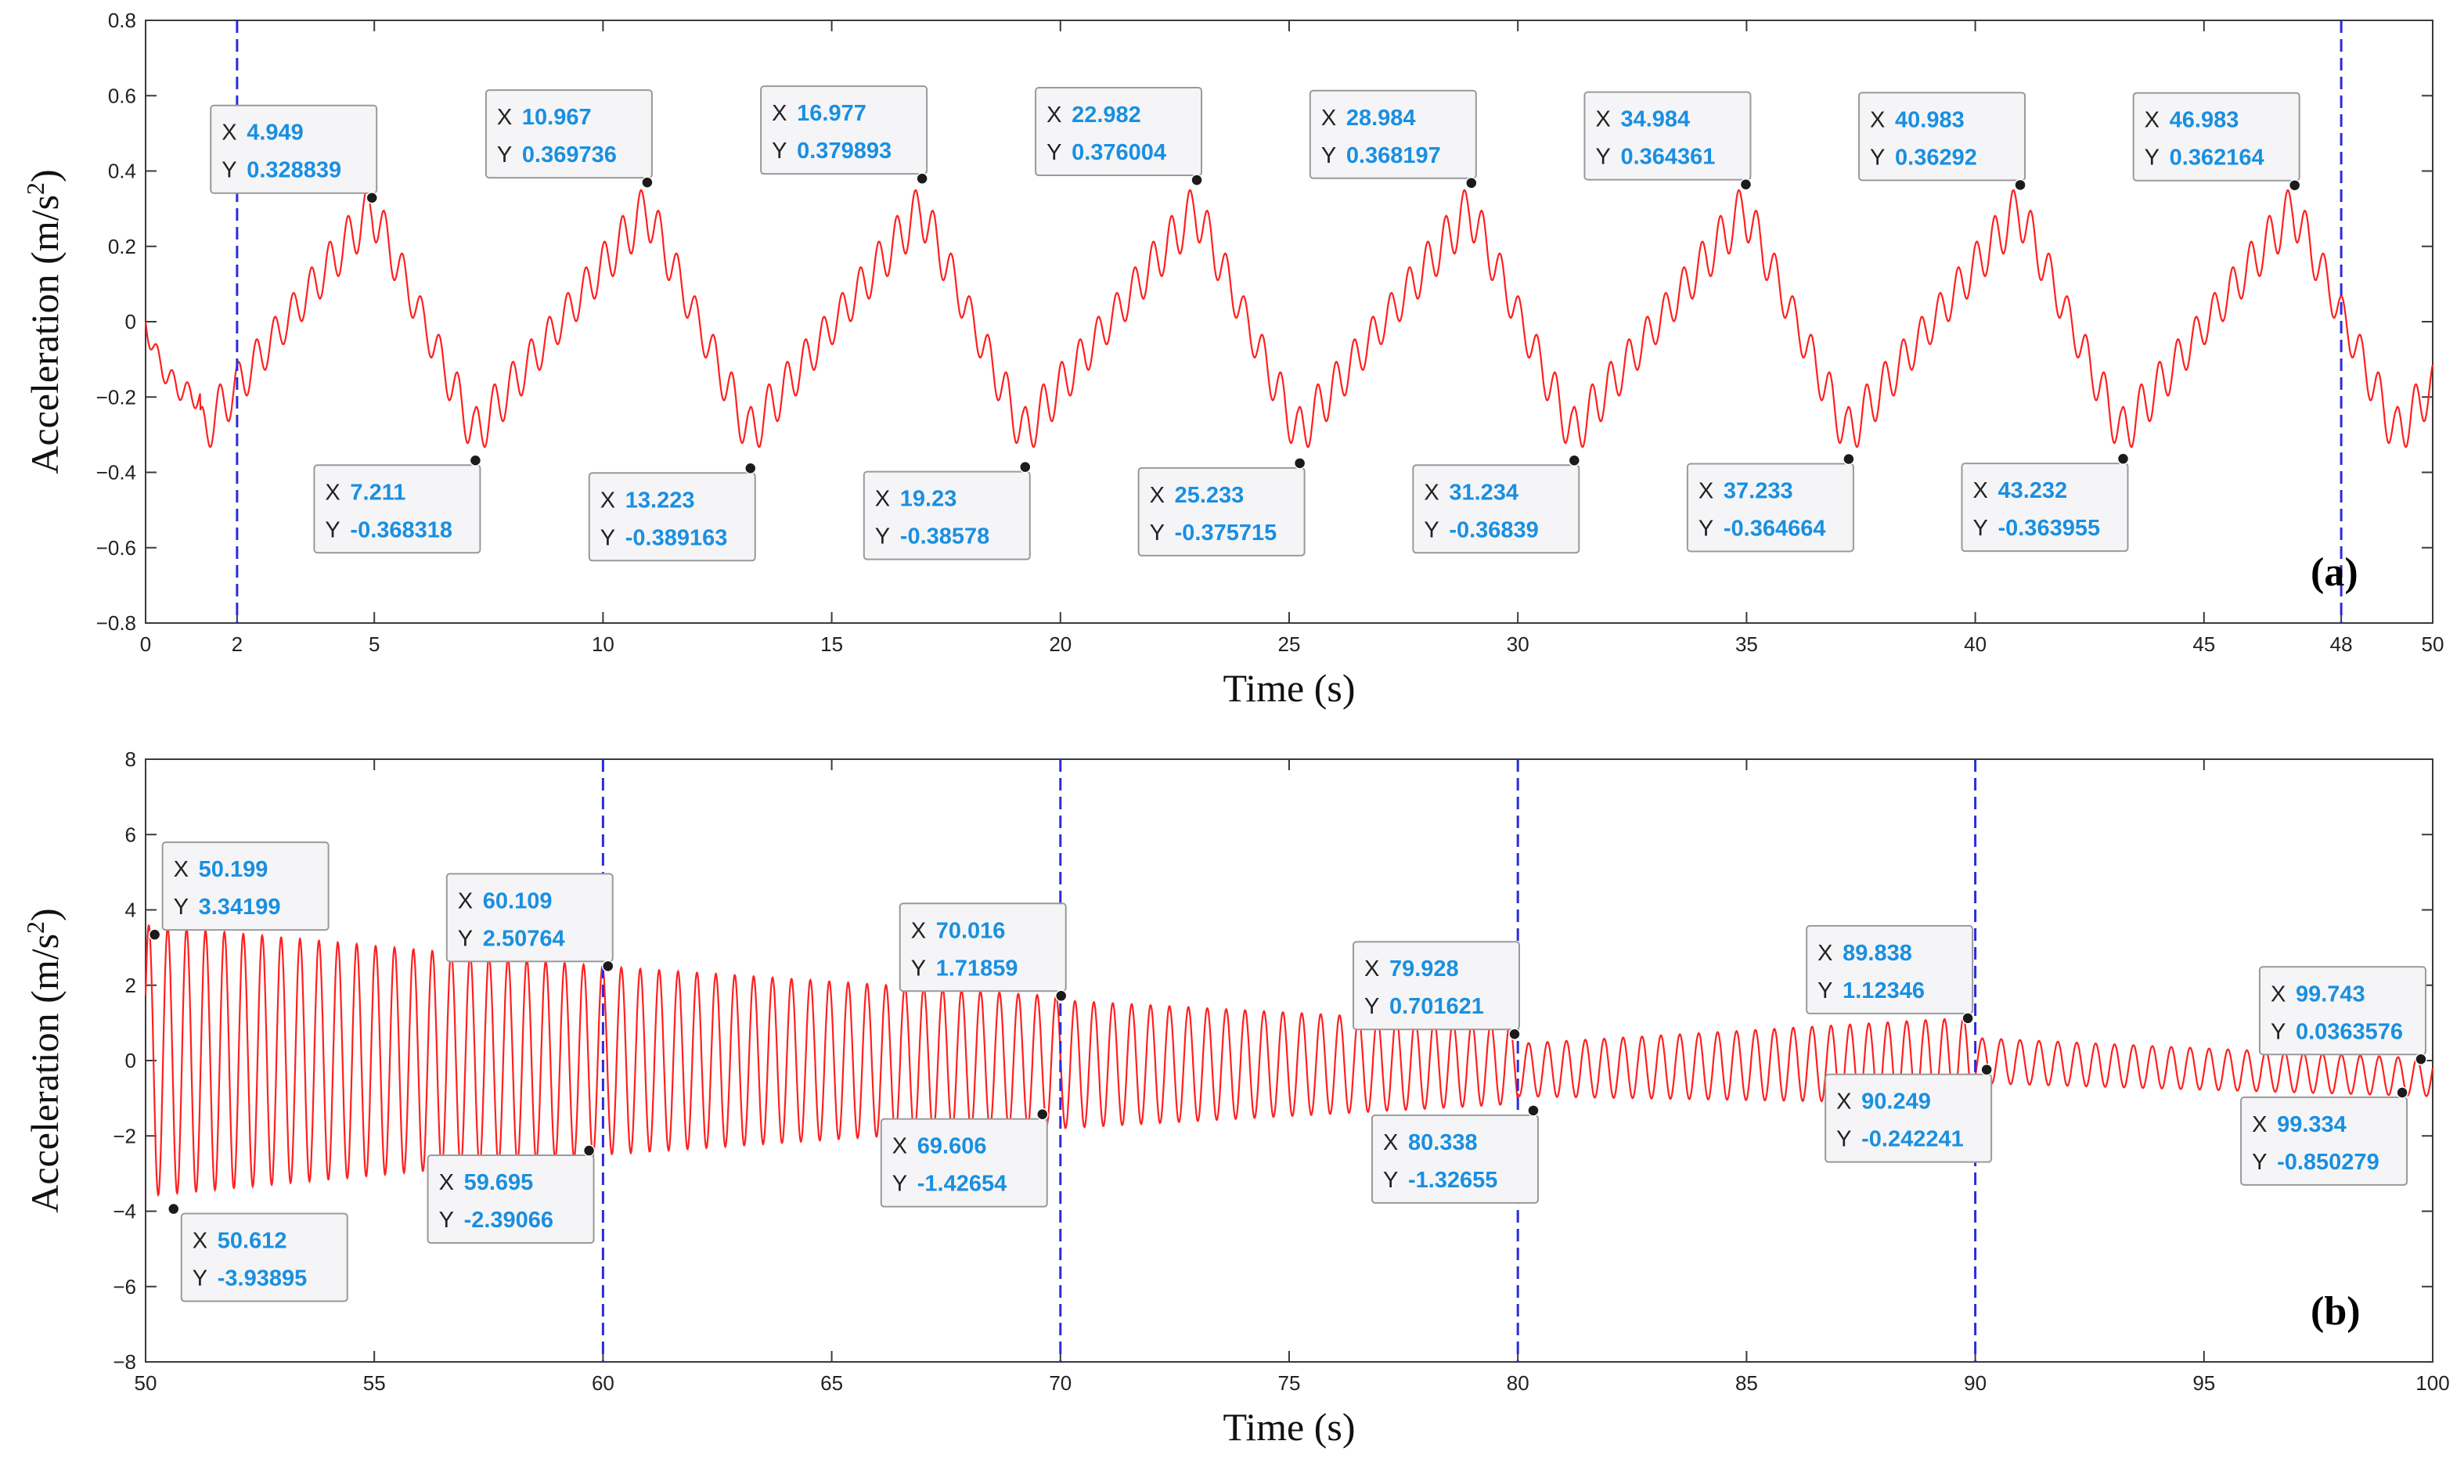 The image size is (2464, 1484). Describe the element at coordinates (2217, 142) in the screenshot. I see `datatip: X 46.983 Y 0.362164` at that location.